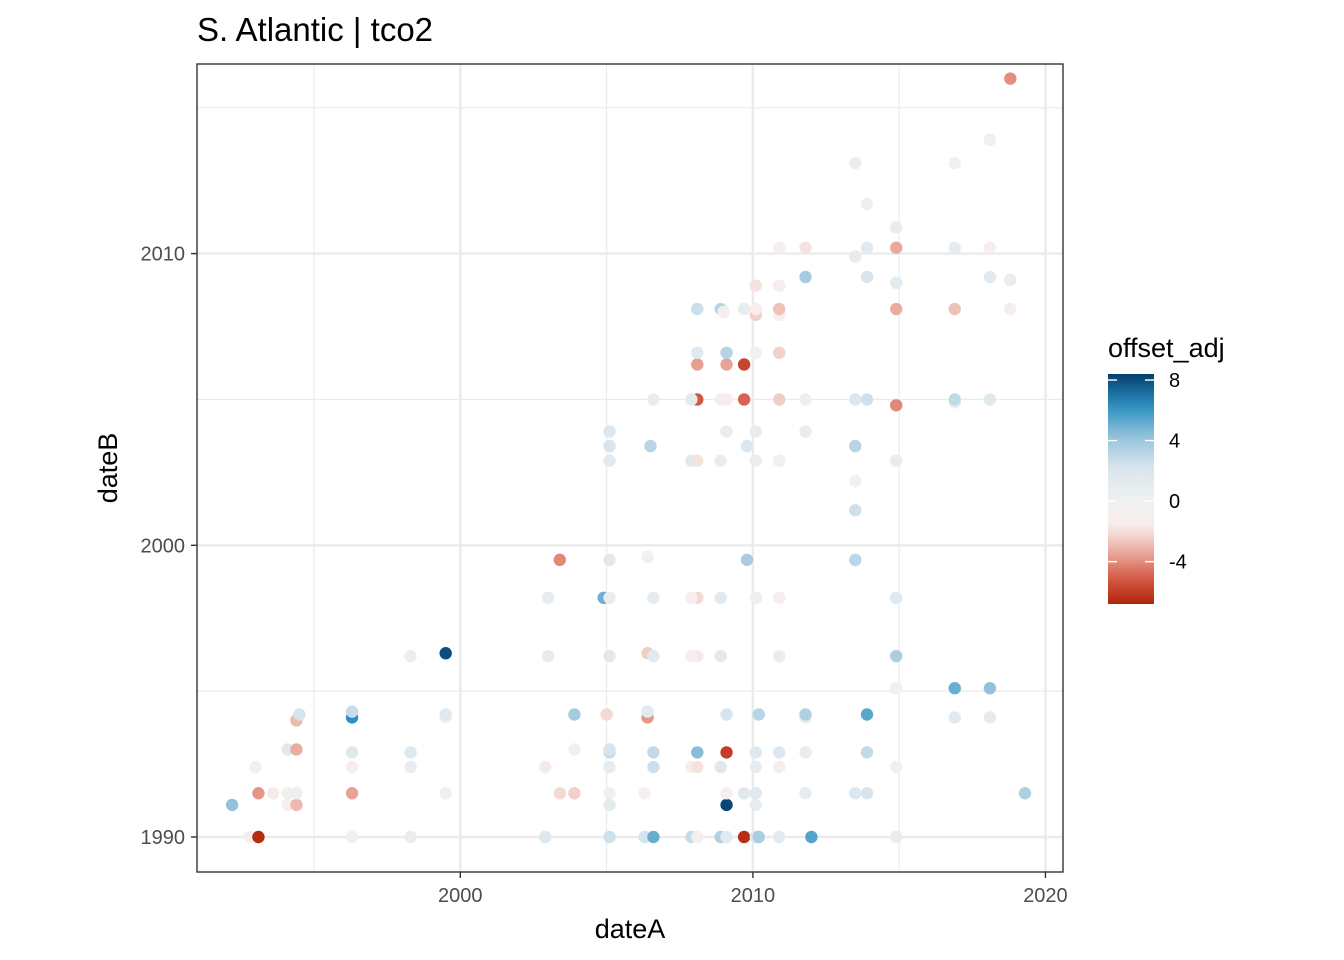  Describe the element at coordinates (1166, 468) in the screenshot. I see `color-legend: offset_adj 8 4 0 -4` at that location.